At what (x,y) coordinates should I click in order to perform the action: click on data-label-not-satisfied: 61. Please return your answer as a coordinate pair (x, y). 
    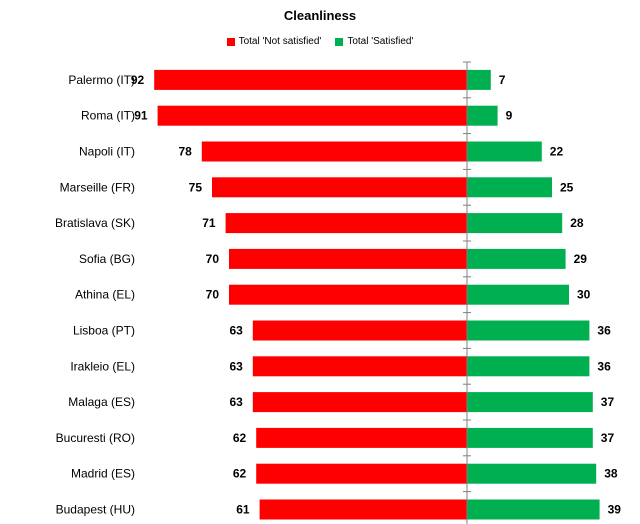
    Looking at the image, I should click on (243, 510).